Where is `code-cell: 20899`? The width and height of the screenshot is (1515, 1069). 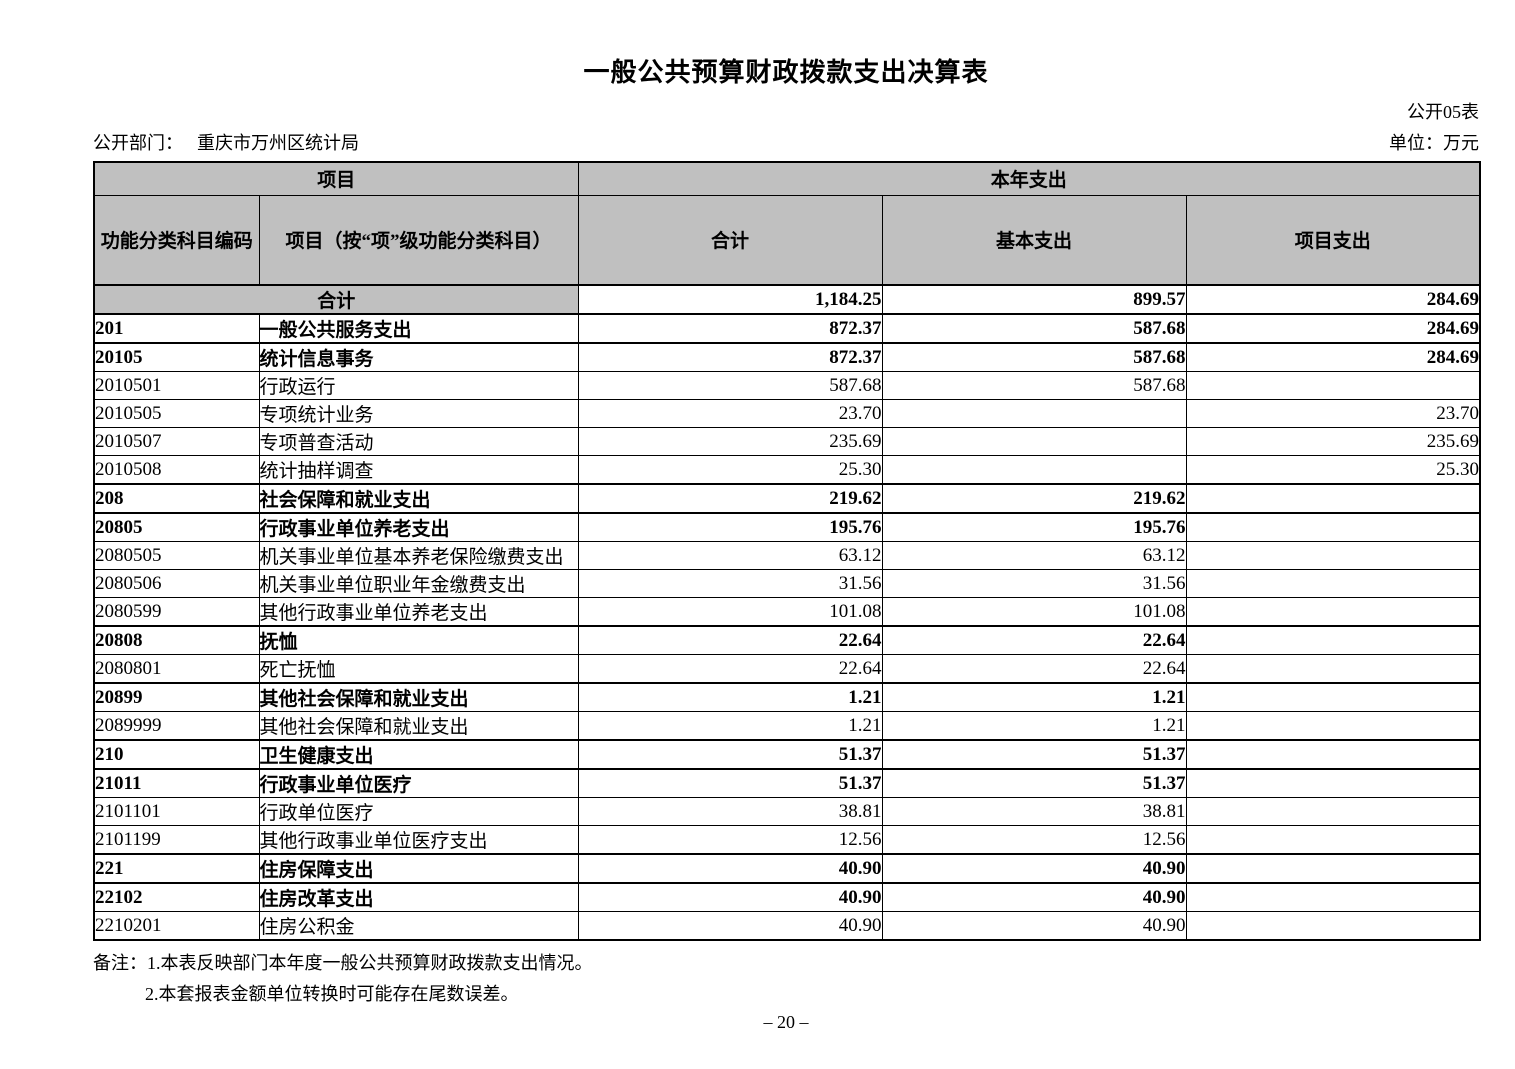 code-cell: 20899 is located at coordinates (176, 697).